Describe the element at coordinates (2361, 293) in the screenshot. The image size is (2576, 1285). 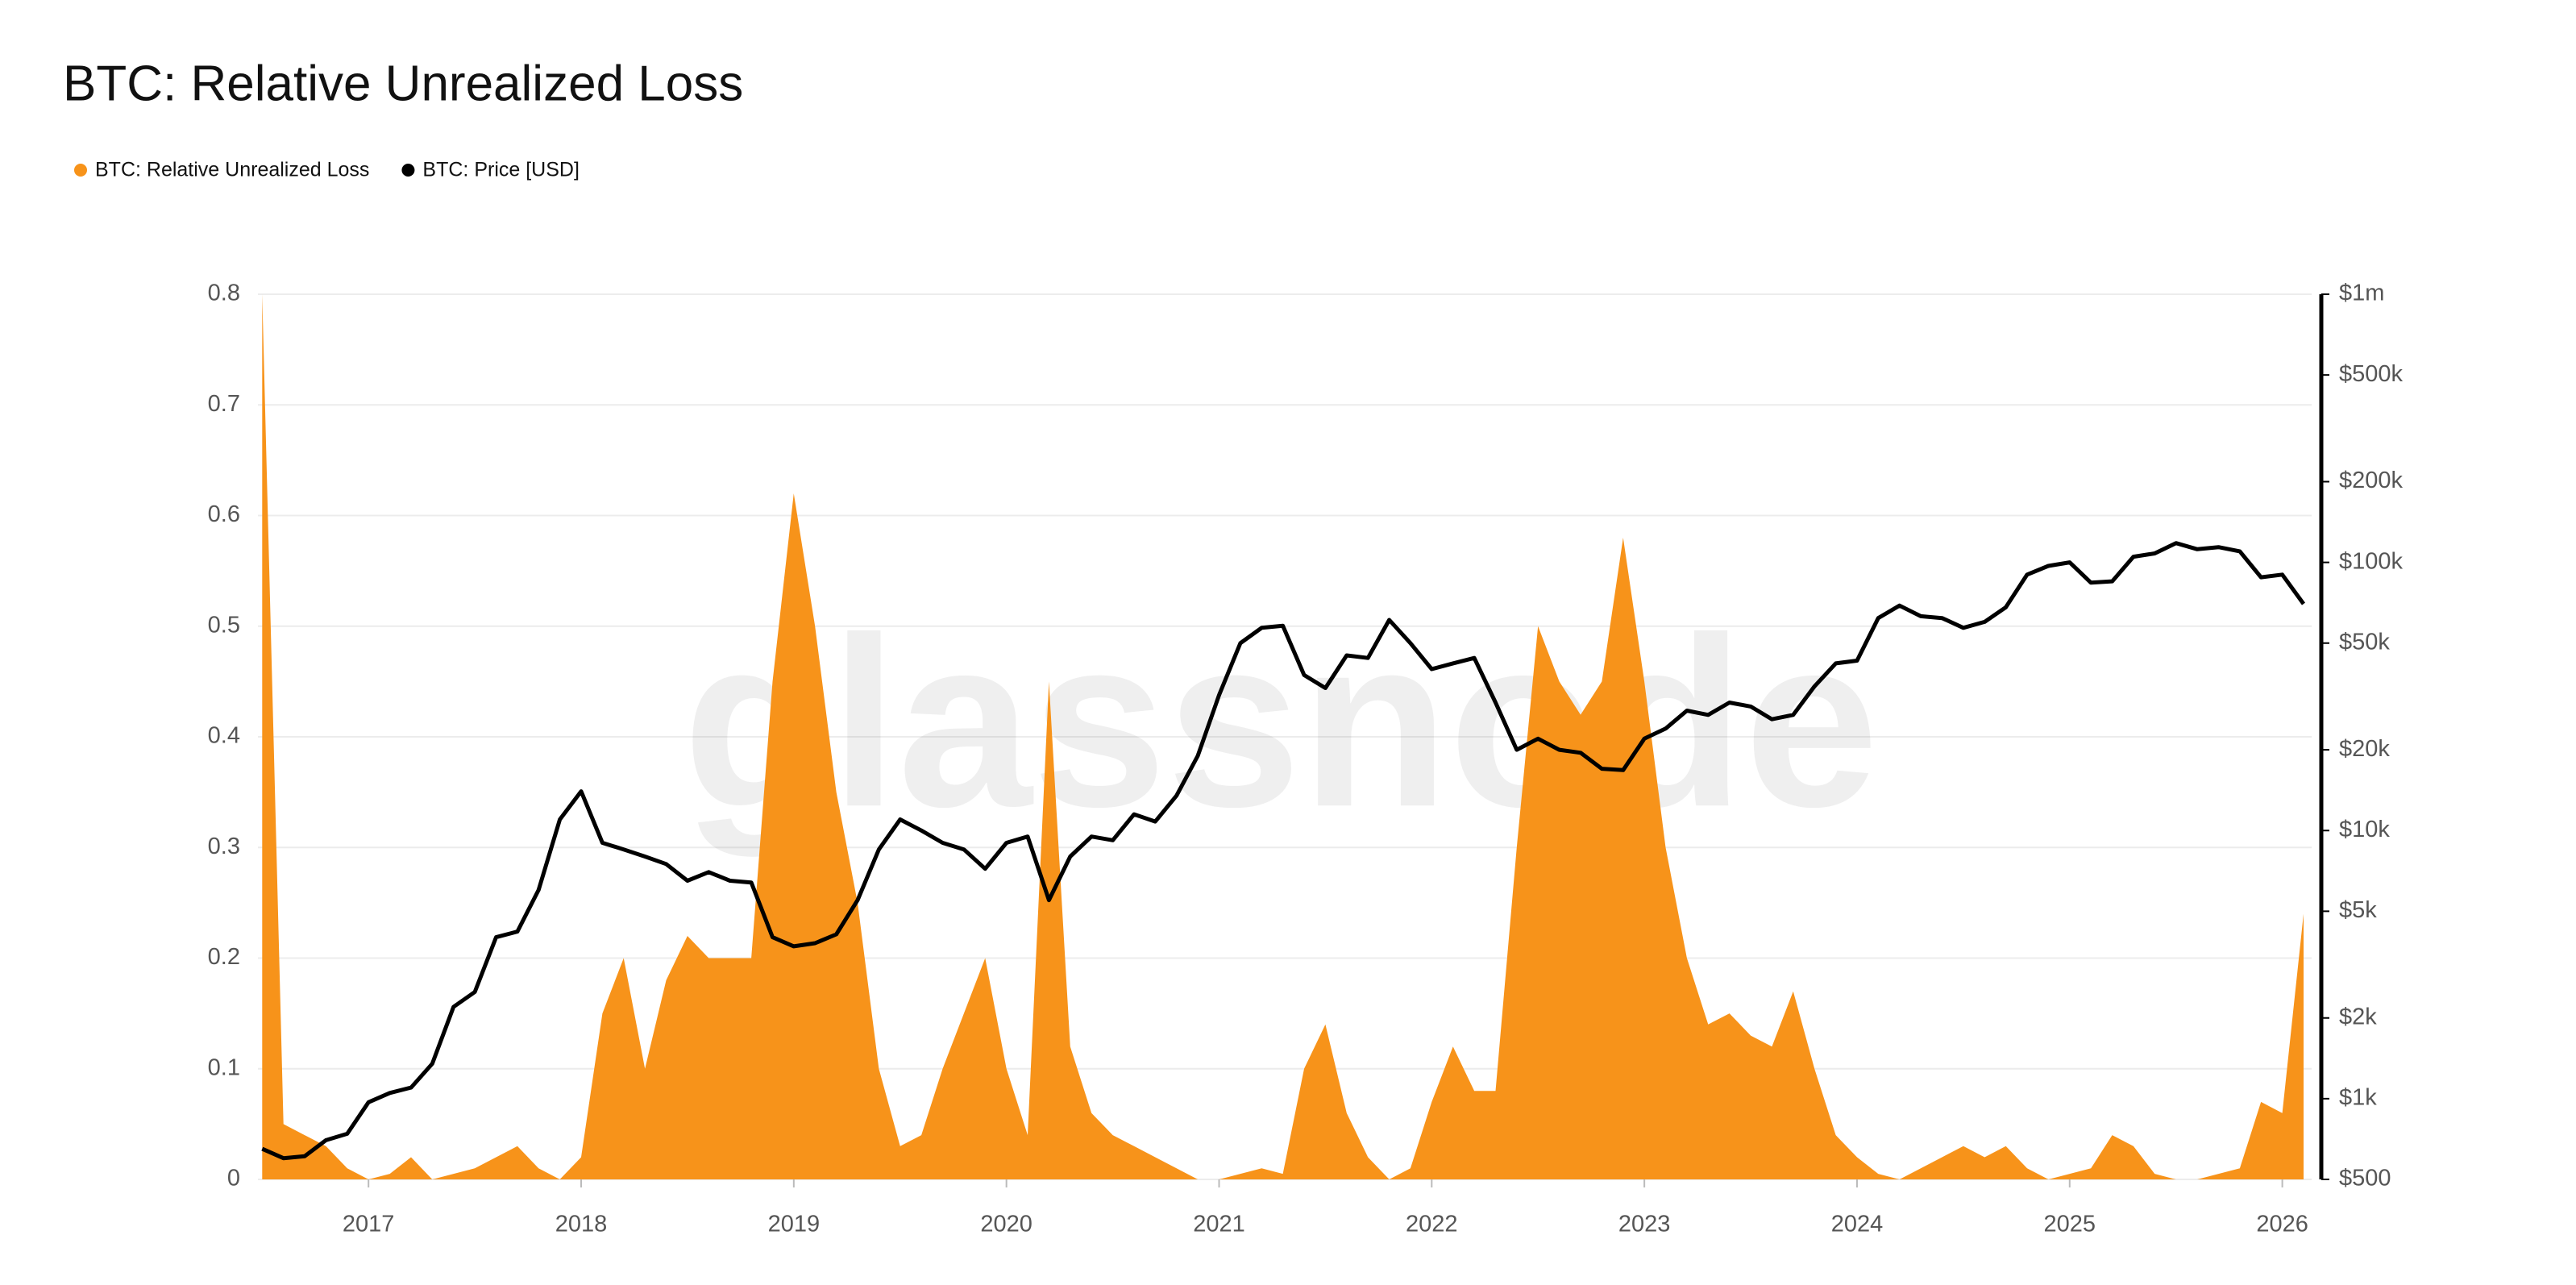
I see `y2-tick-label: $1m` at that location.